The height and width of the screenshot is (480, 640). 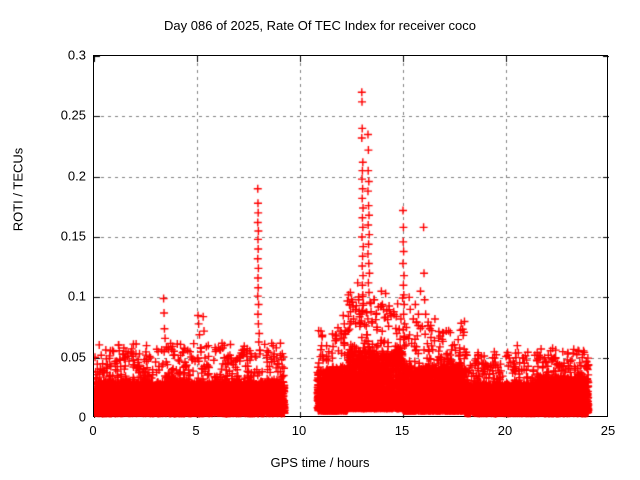 I want to click on x-axis-title: GPS time / hours, so click(x=320, y=462).